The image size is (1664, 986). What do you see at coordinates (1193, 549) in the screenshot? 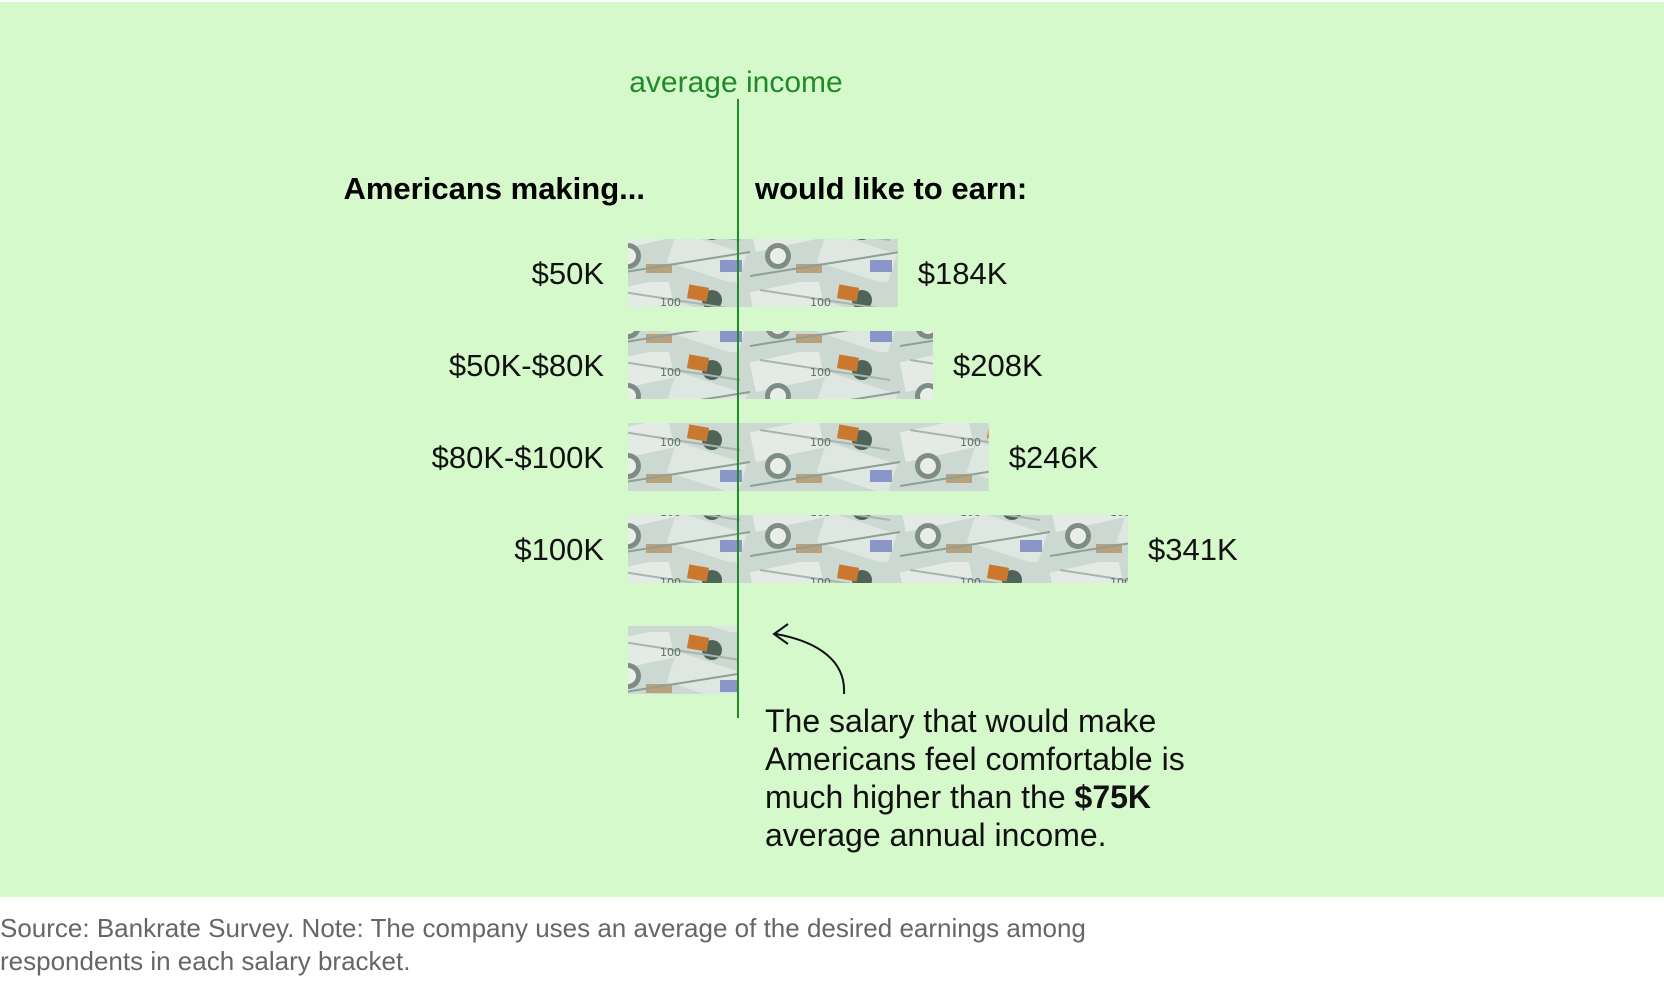
I see `value-label-4: $341K` at bounding box center [1193, 549].